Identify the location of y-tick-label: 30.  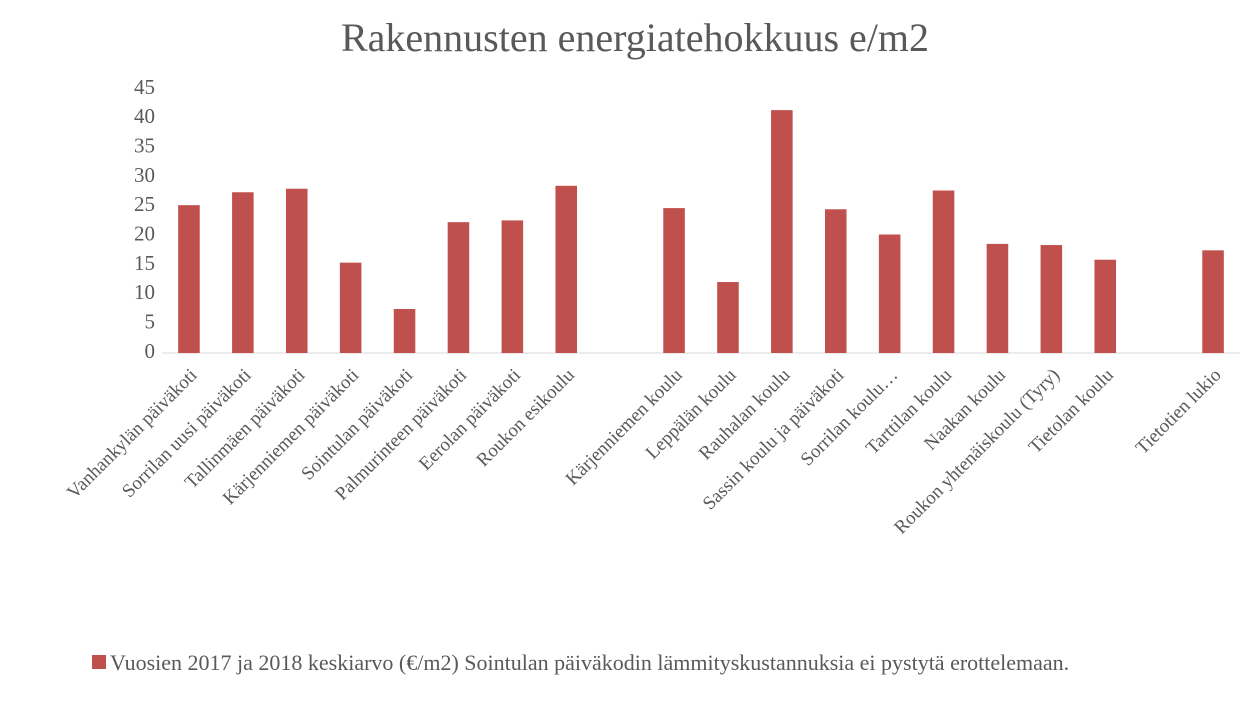
(144, 175).